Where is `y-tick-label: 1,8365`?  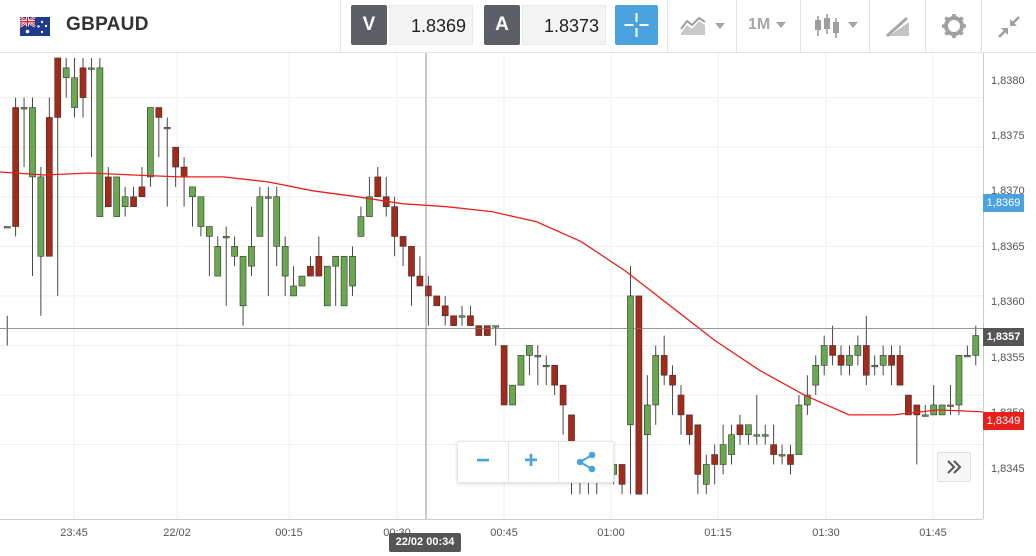
y-tick-label: 1,8365 is located at coordinates (1008, 247).